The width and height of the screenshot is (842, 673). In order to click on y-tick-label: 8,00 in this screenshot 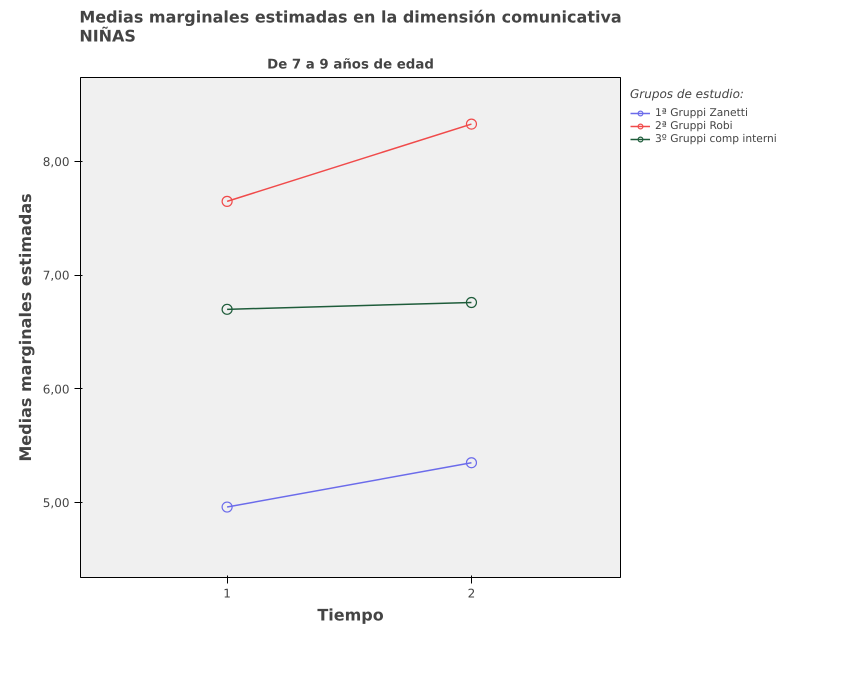, I will do `click(56, 162)`.